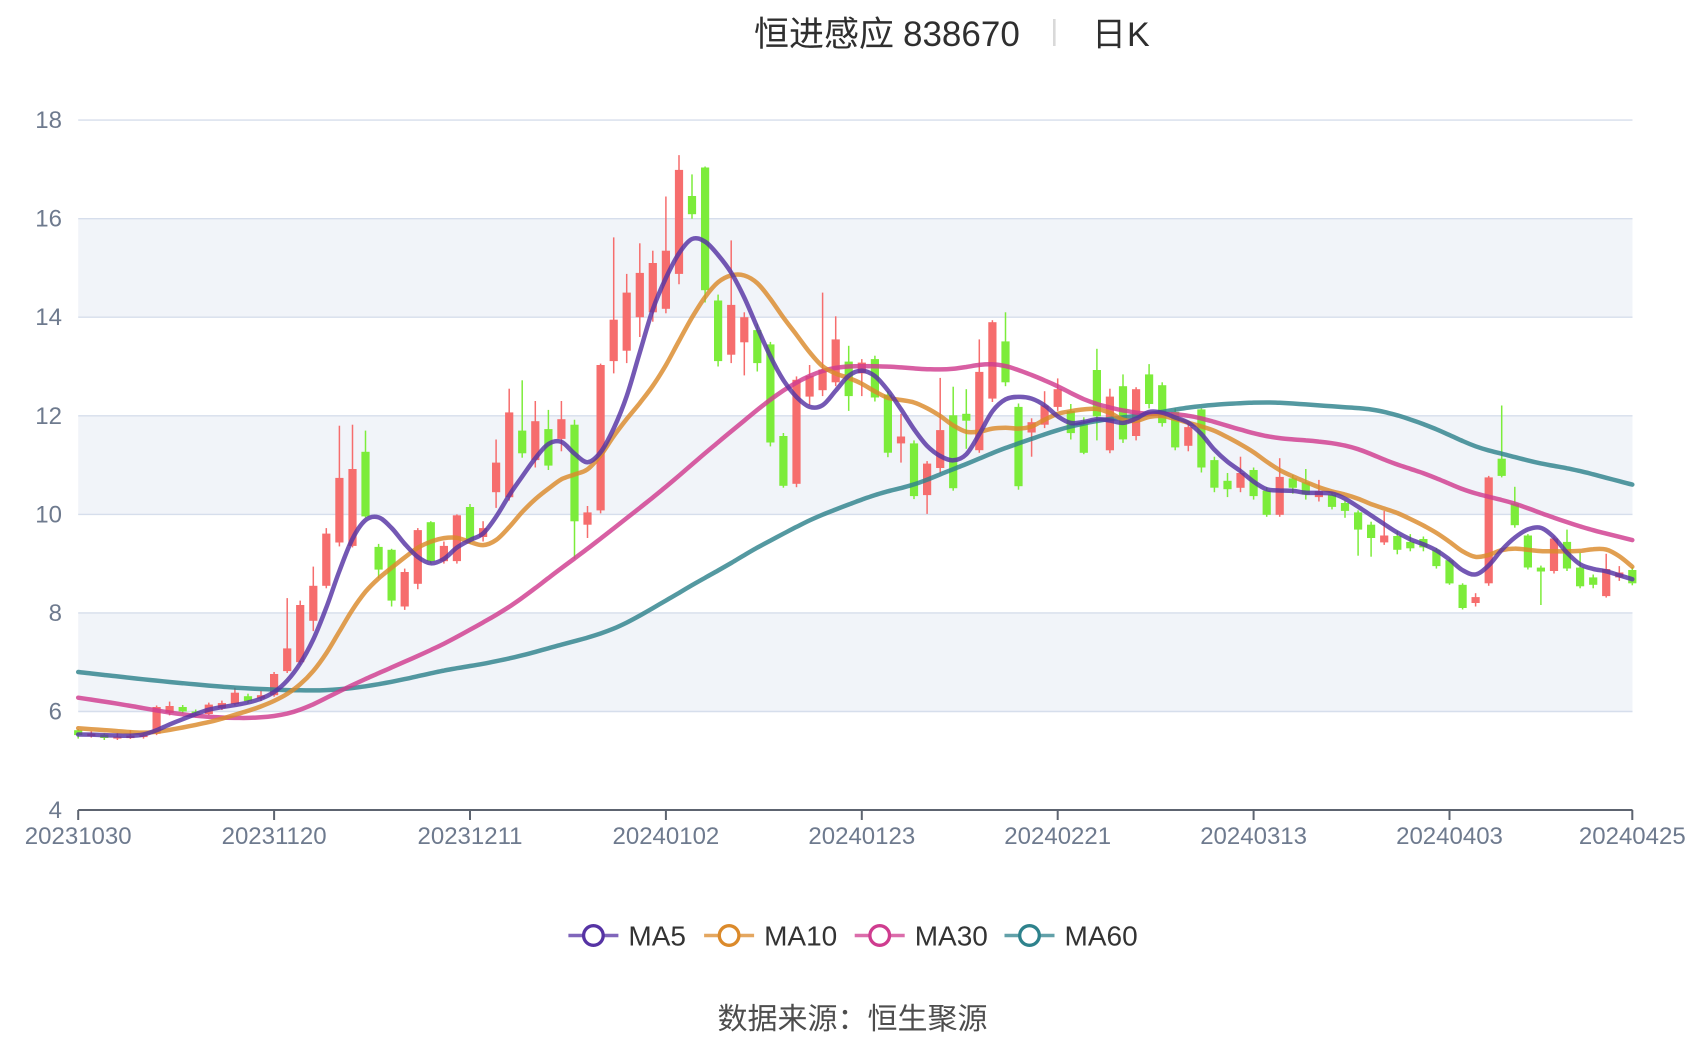 This screenshot has width=1700, height=1039. Describe the element at coordinates (657, 936) in the screenshot. I see `svg-text: MA5` at that location.